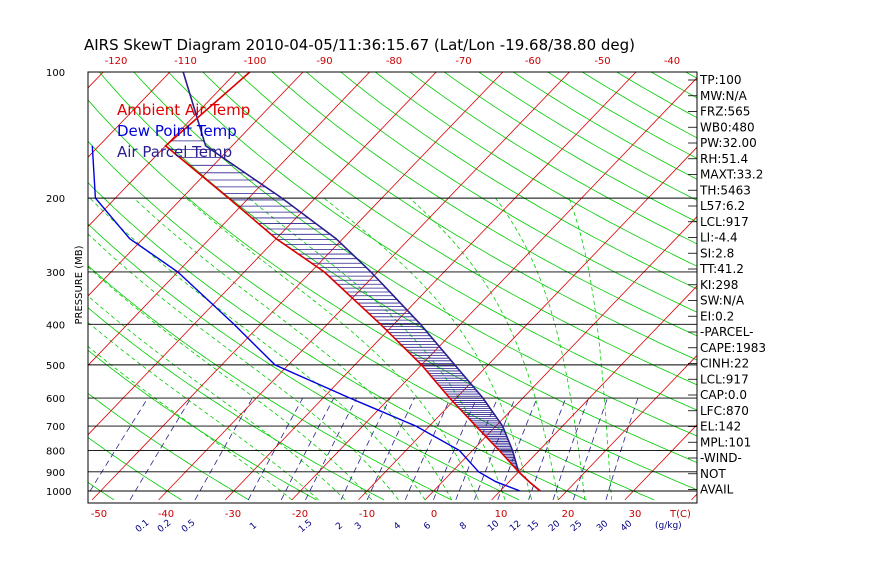  What do you see at coordinates (55, 325) in the screenshot?
I see `pressure-tick-label: 400` at bounding box center [55, 325].